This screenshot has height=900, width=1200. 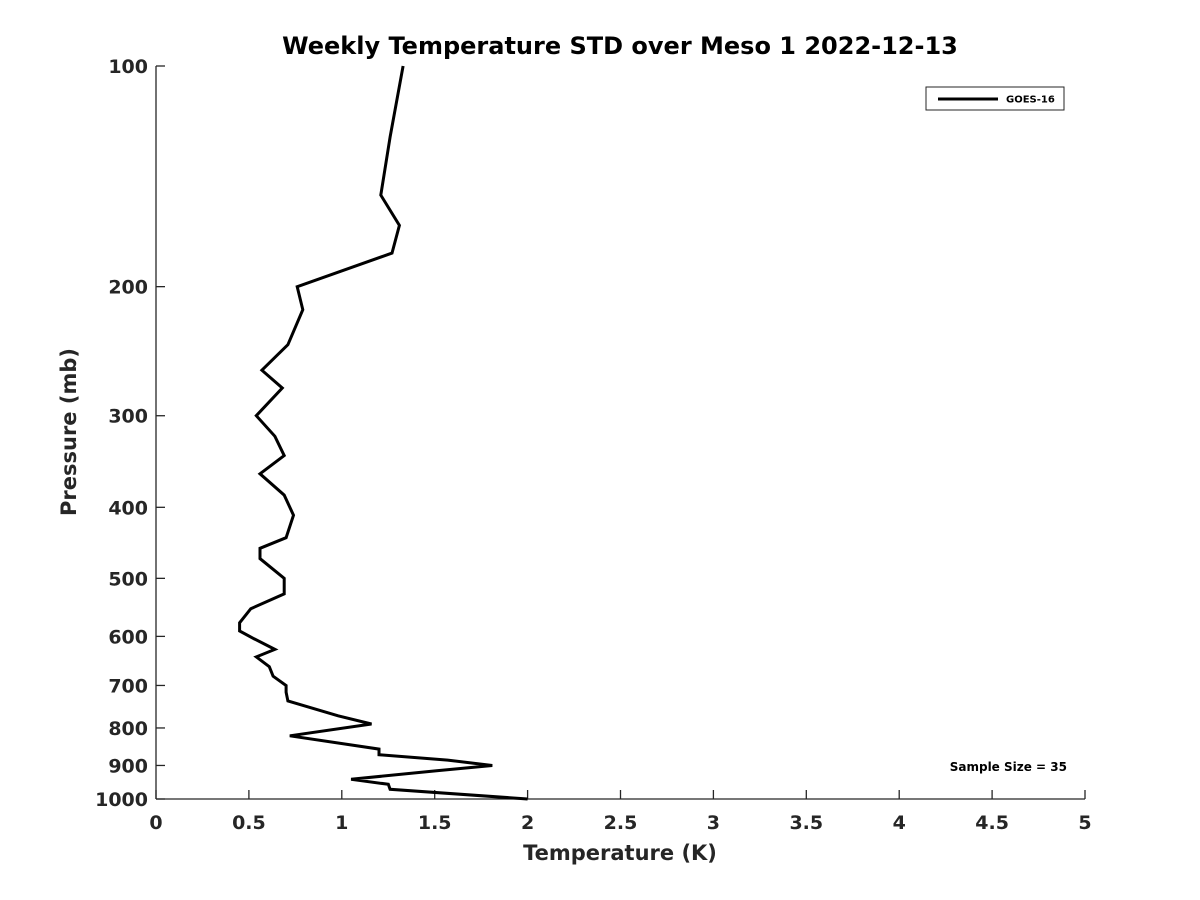 I want to click on x-tick-label: 1.5, so click(x=435, y=823).